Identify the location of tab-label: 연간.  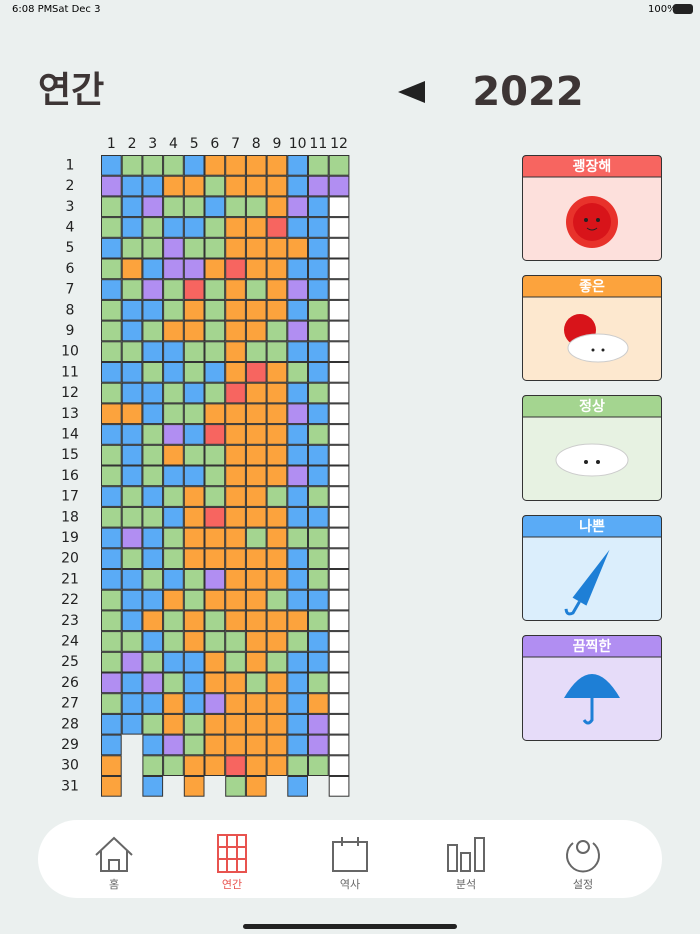
(232, 884).